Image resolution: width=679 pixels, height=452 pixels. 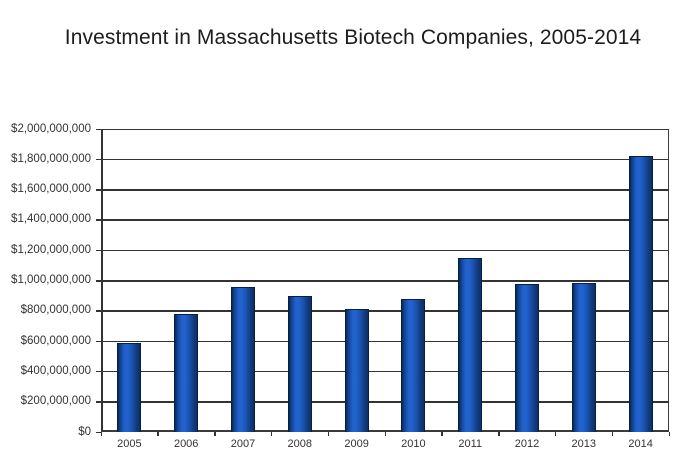 I want to click on x-axis-label-2012: 2012, so click(x=527, y=444).